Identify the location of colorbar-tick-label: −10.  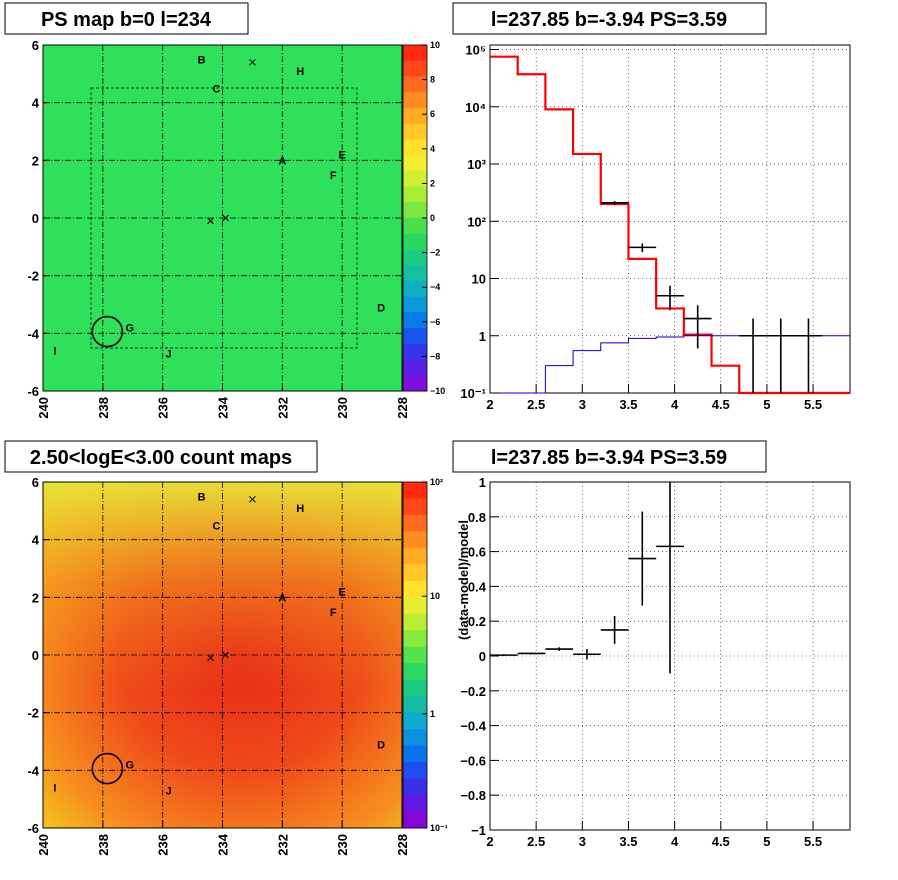
(437, 391).